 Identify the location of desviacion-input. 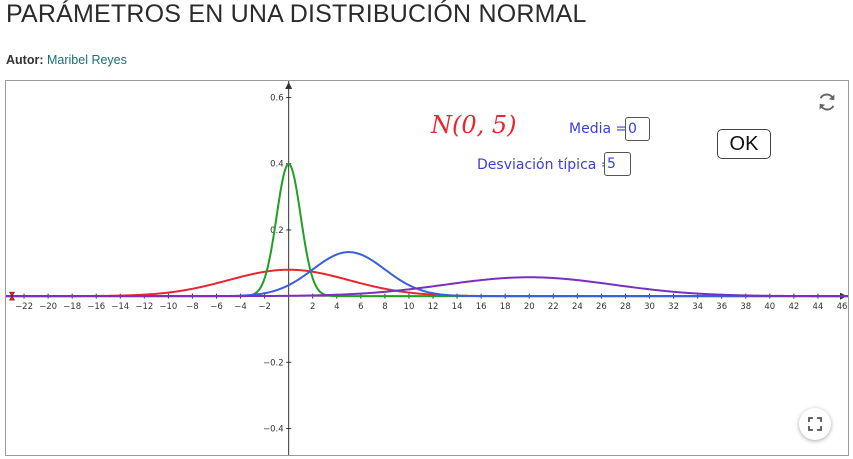
(617, 164).